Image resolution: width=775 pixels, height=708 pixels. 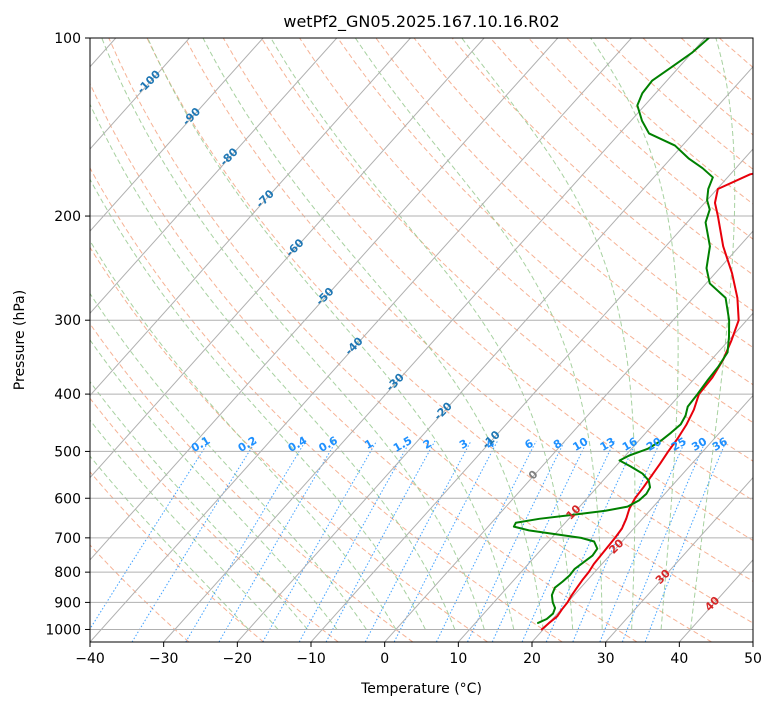 I want to click on x-tick-label: 10, so click(x=458, y=659).